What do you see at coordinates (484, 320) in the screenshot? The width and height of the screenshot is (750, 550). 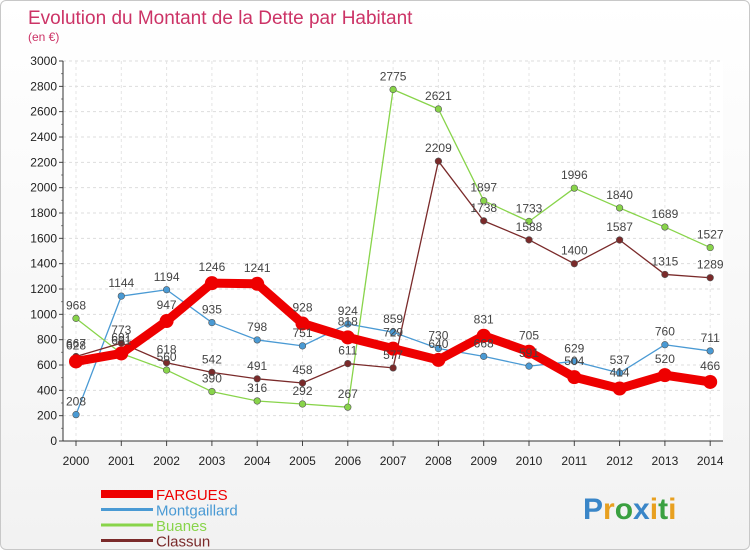 I see `data-label-fargues: 831` at bounding box center [484, 320].